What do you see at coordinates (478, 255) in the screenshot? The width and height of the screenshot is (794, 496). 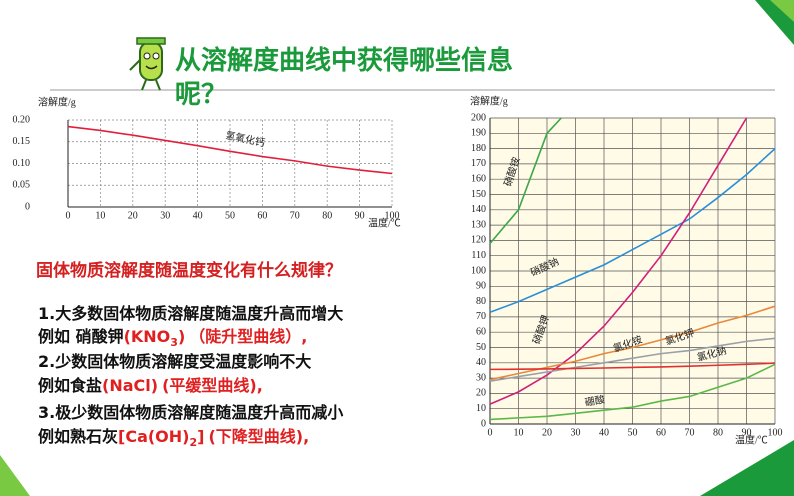 I see `y-tick-label: 110` at bounding box center [478, 255].